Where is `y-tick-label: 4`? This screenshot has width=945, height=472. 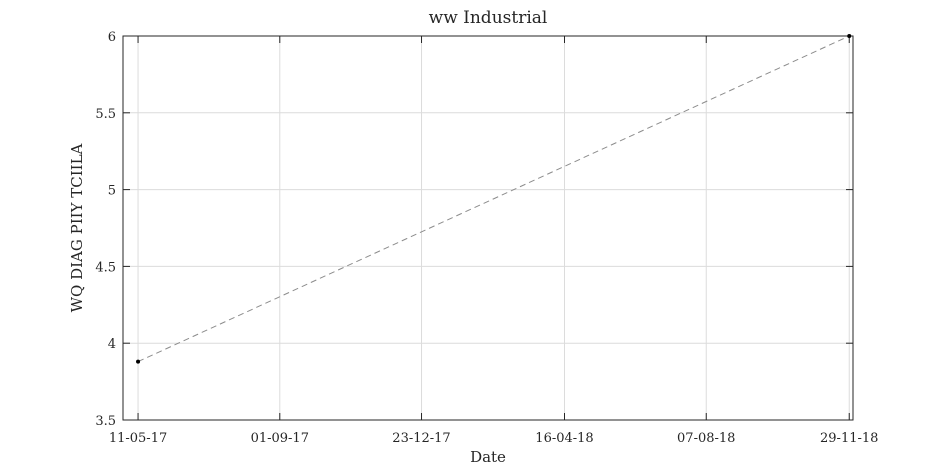
y-tick-label: 4 is located at coordinates (112, 344).